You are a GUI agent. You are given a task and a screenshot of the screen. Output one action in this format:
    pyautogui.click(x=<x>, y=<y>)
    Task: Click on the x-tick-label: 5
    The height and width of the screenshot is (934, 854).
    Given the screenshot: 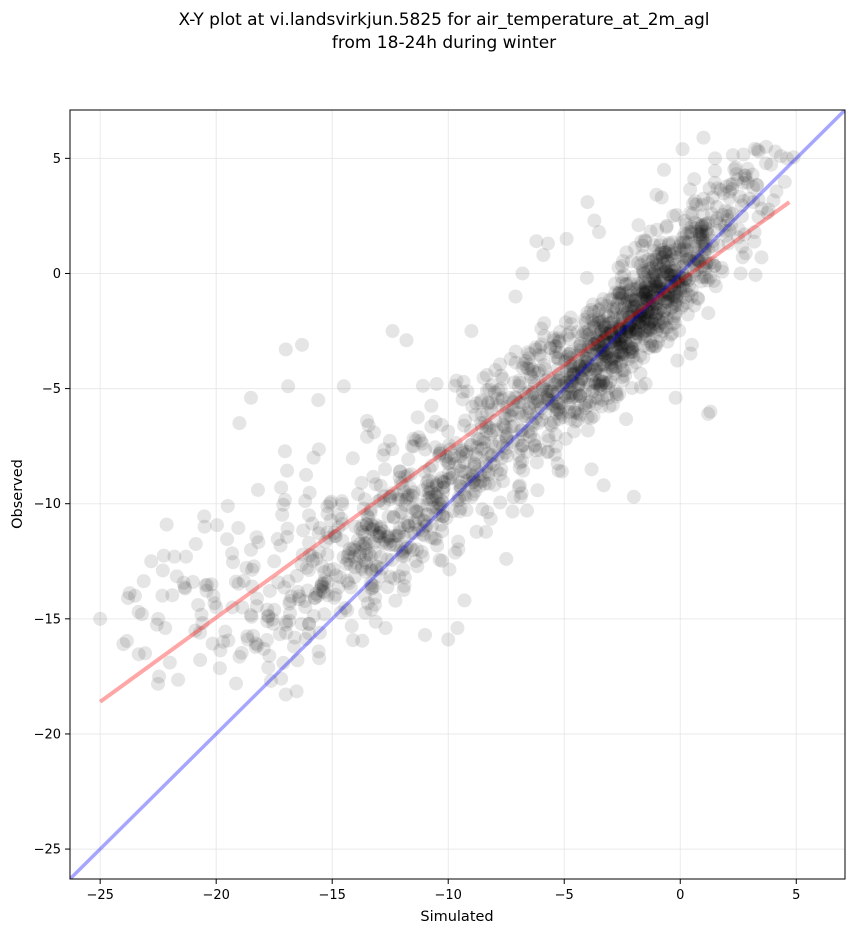 What is the action you would take?
    pyautogui.click(x=796, y=895)
    